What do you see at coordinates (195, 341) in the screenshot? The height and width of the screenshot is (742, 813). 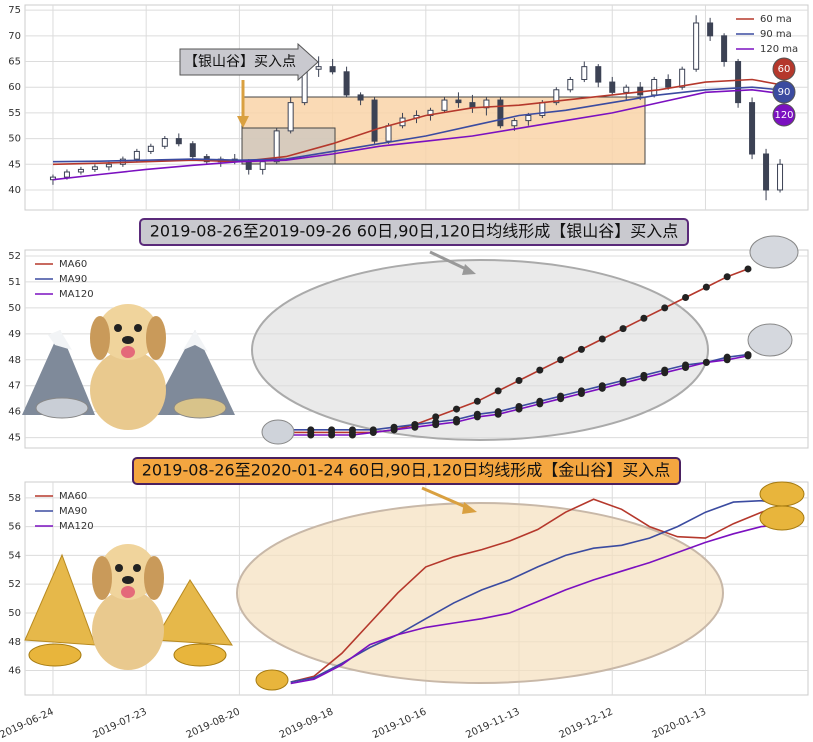 I see `snow` at bounding box center [195, 341].